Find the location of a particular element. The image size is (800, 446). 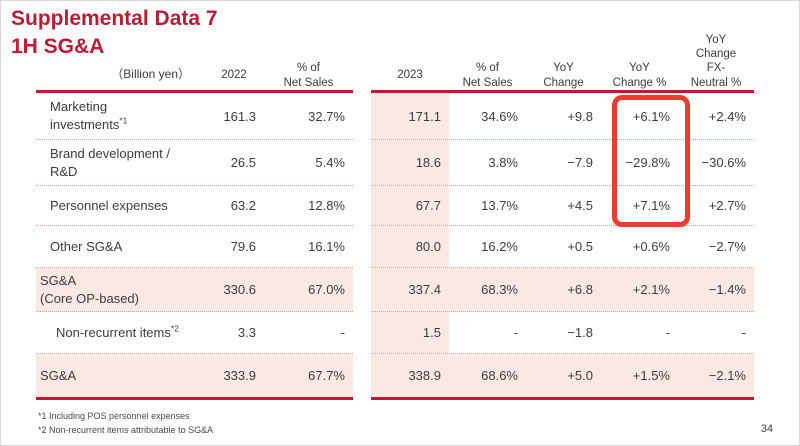

cell-yoy-change: −7.9 is located at coordinates (580, 162).